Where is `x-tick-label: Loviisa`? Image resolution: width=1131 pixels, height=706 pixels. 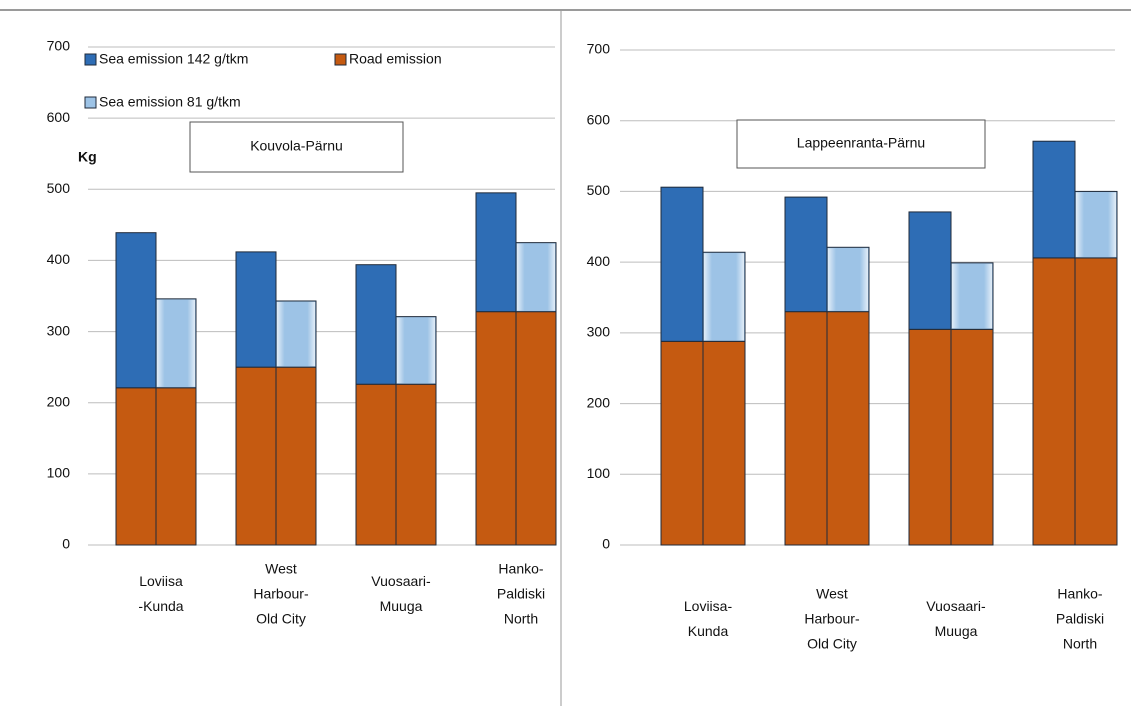
x-tick-label: Loviisa is located at coordinates (161, 581).